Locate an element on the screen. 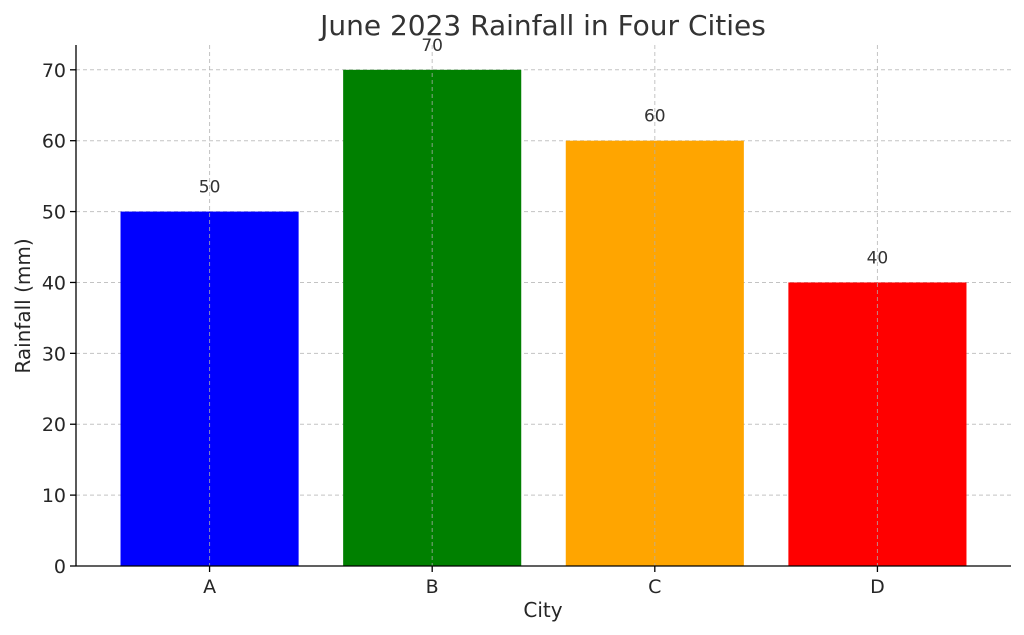 The height and width of the screenshot is (635, 1024). y-tick-label: 10 is located at coordinates (54, 496).